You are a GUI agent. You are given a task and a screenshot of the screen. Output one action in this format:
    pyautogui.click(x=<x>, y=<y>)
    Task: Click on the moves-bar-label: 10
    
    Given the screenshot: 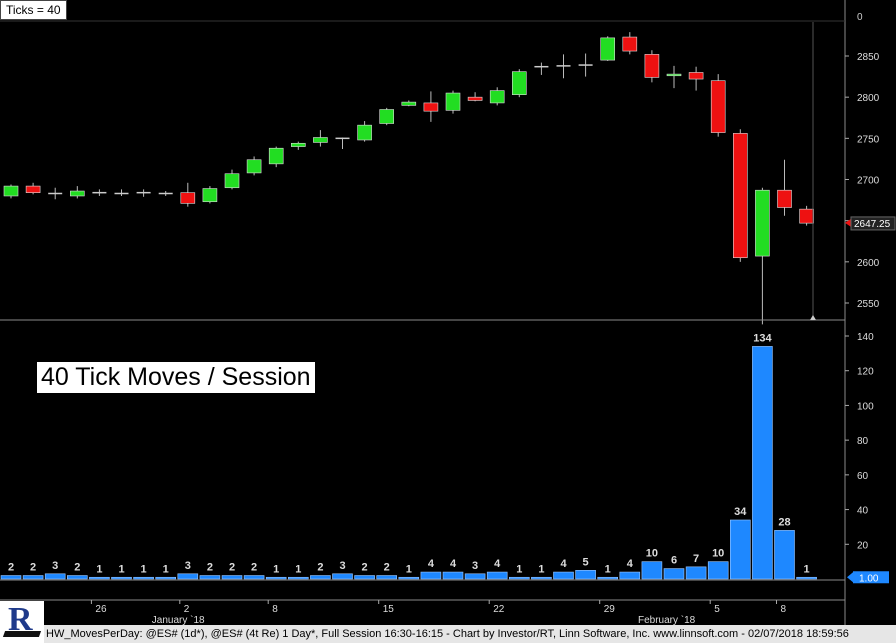 What is the action you would take?
    pyautogui.click(x=718, y=554)
    